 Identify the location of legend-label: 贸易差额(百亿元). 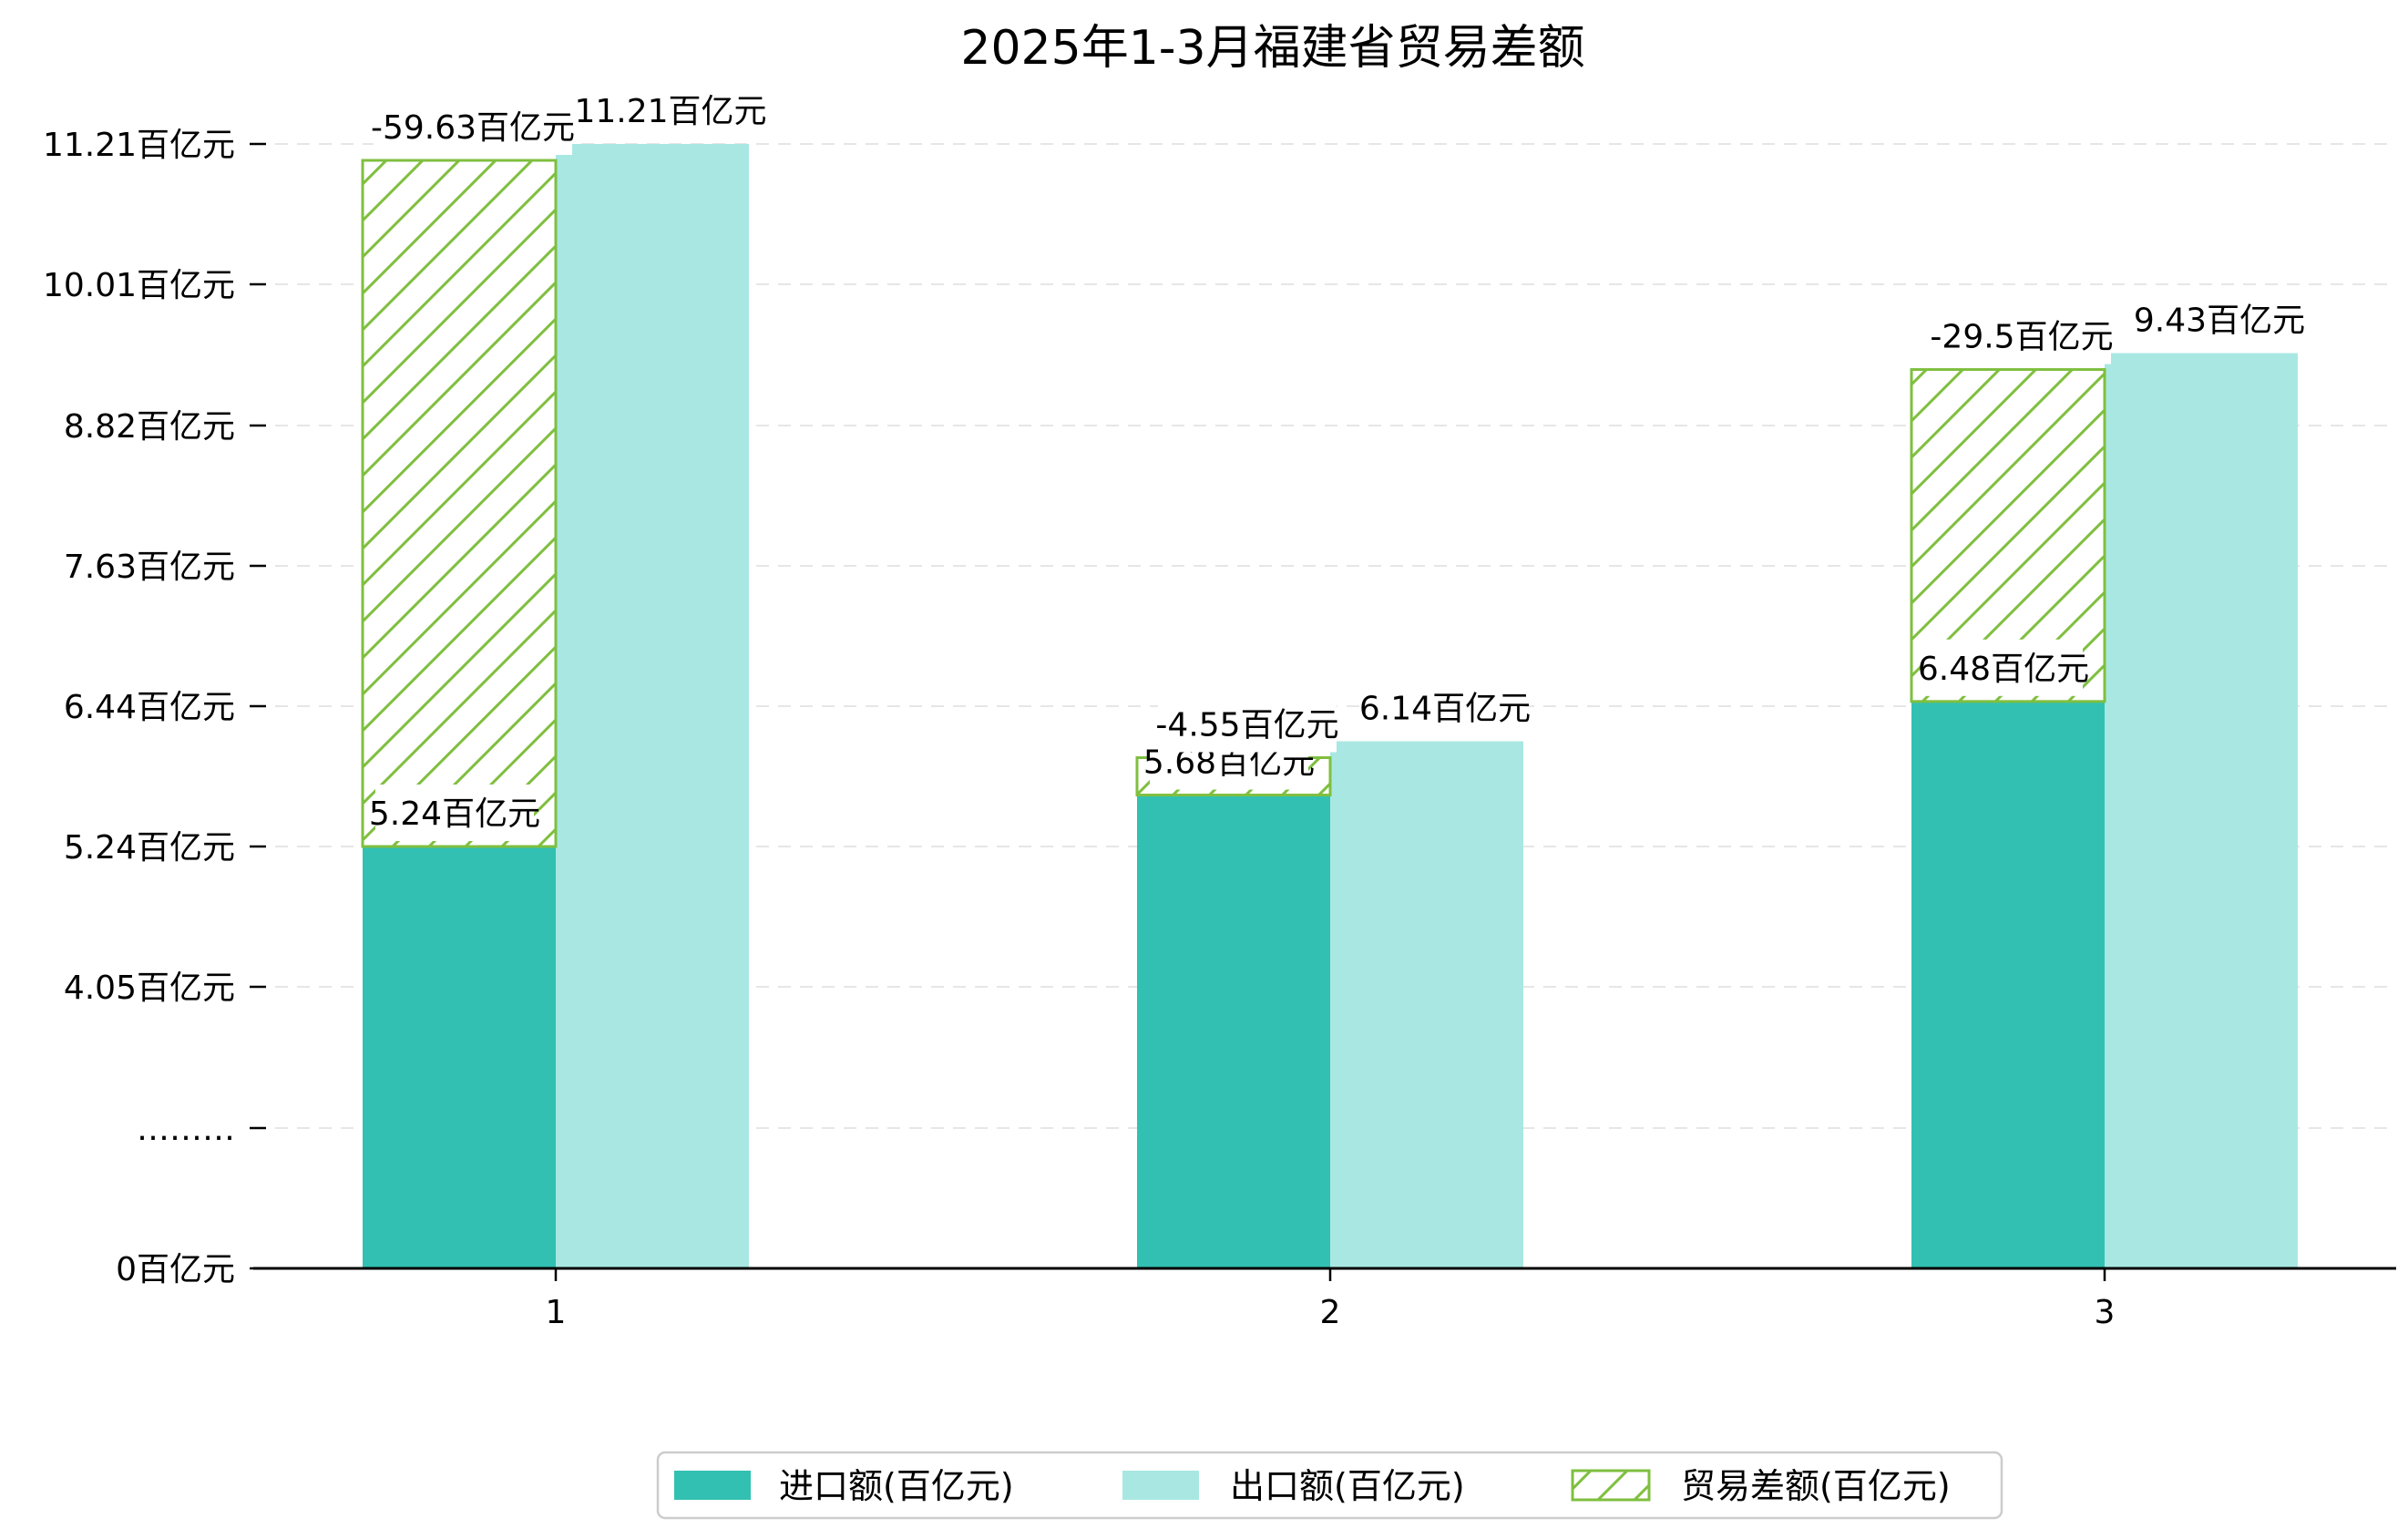
(1816, 1486).